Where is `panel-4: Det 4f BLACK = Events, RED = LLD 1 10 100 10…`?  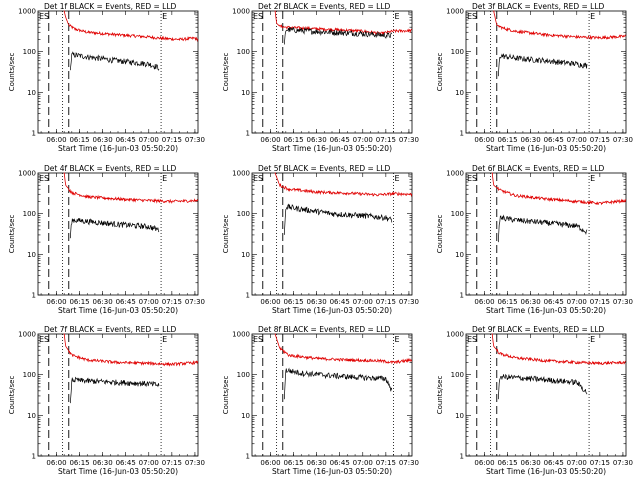
panel-4: Det 4f BLACK = Events, RED = LLD 1 10 100 10… is located at coordinates (106, 239).